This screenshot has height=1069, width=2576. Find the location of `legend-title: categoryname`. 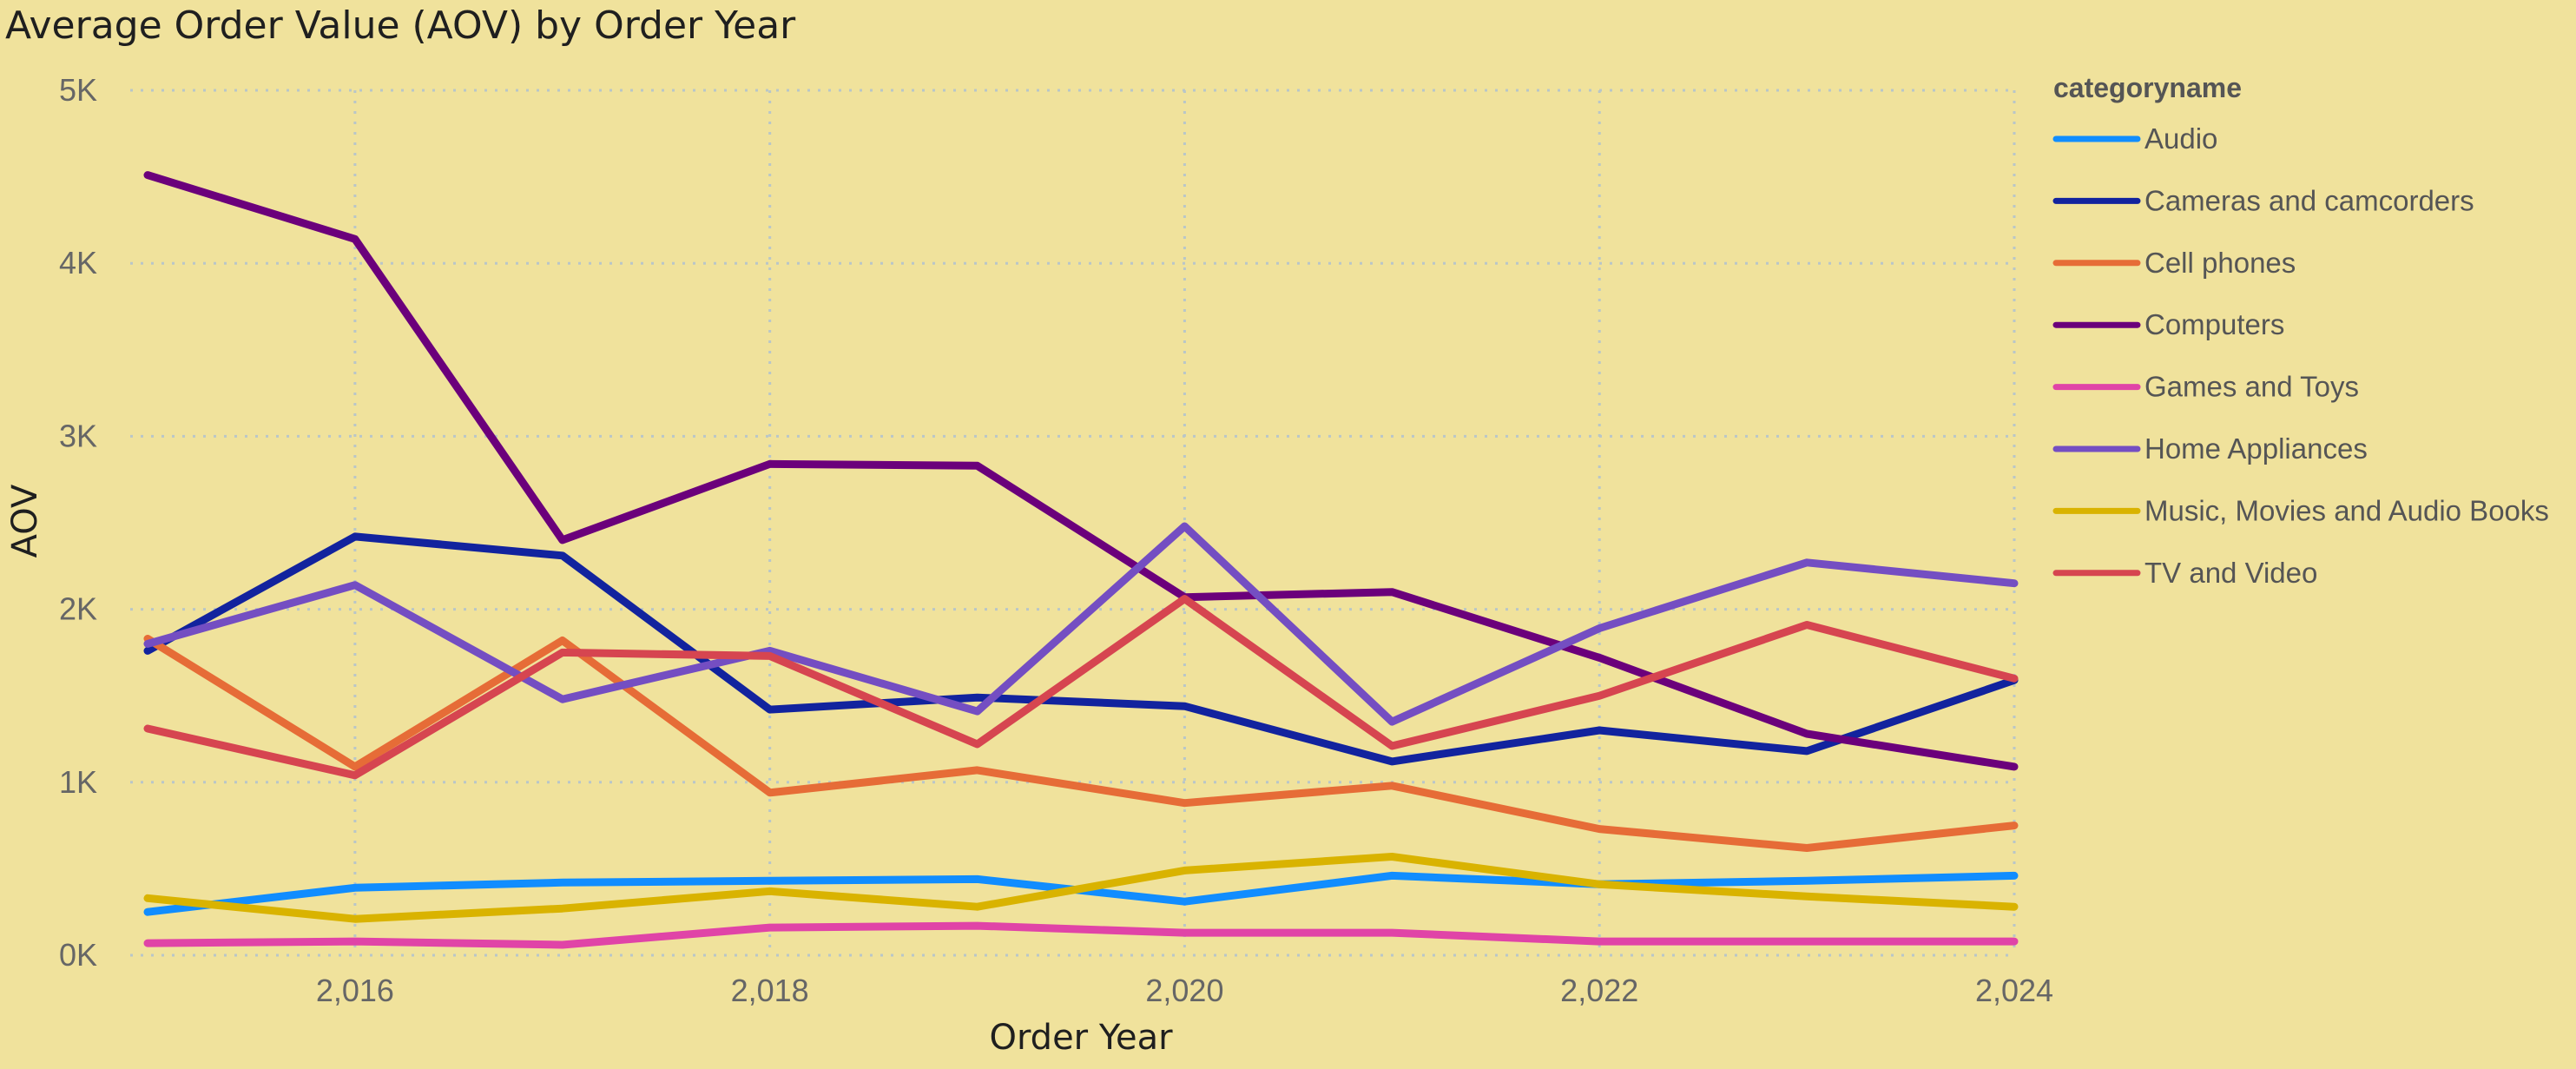

legend-title: categoryname is located at coordinates (2147, 87).